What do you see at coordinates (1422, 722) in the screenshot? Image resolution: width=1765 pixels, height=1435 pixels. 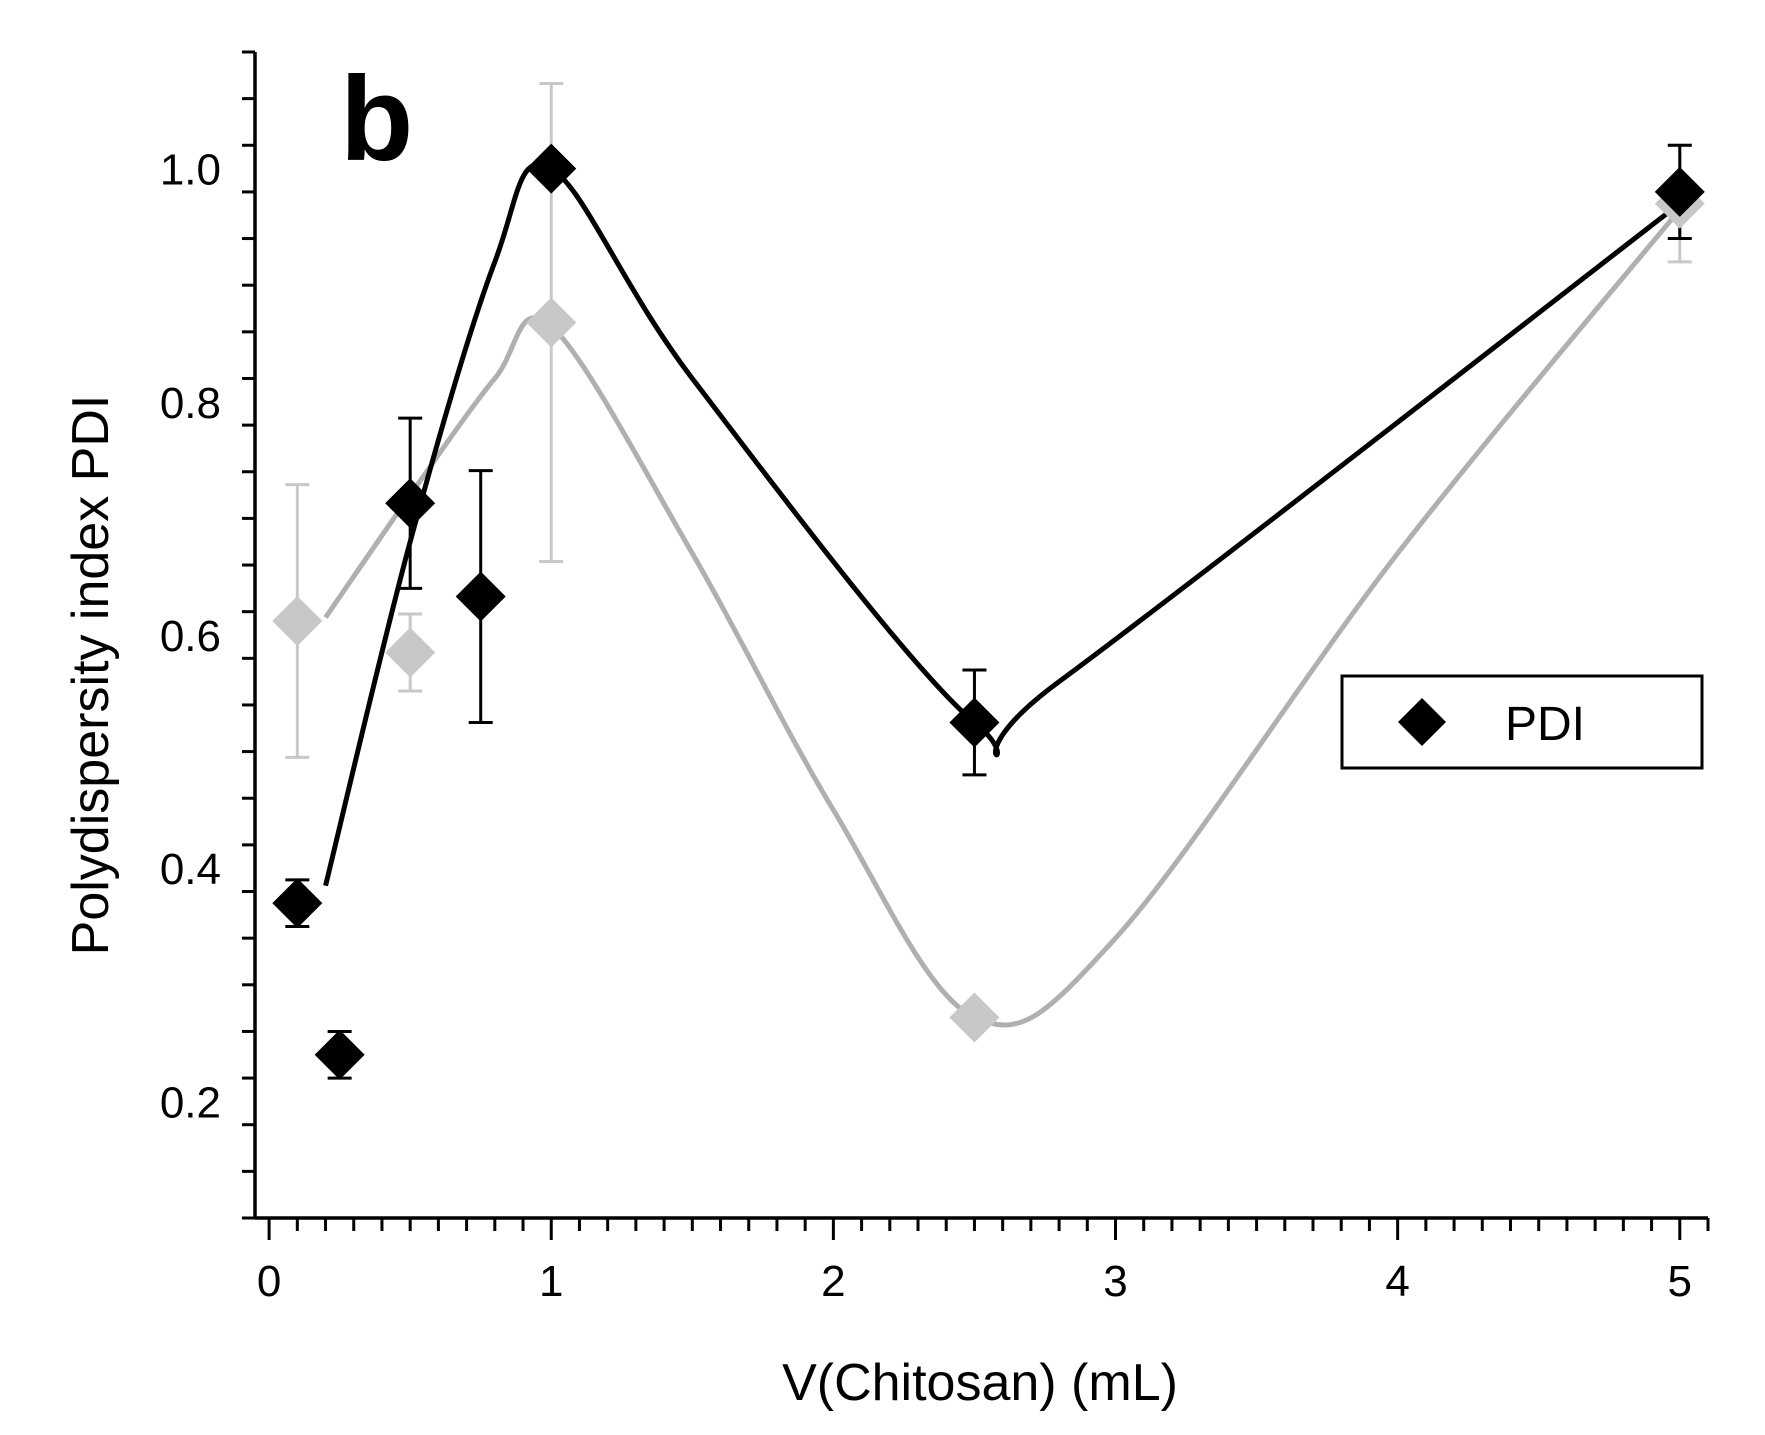 I see `legend-diamond-marker` at bounding box center [1422, 722].